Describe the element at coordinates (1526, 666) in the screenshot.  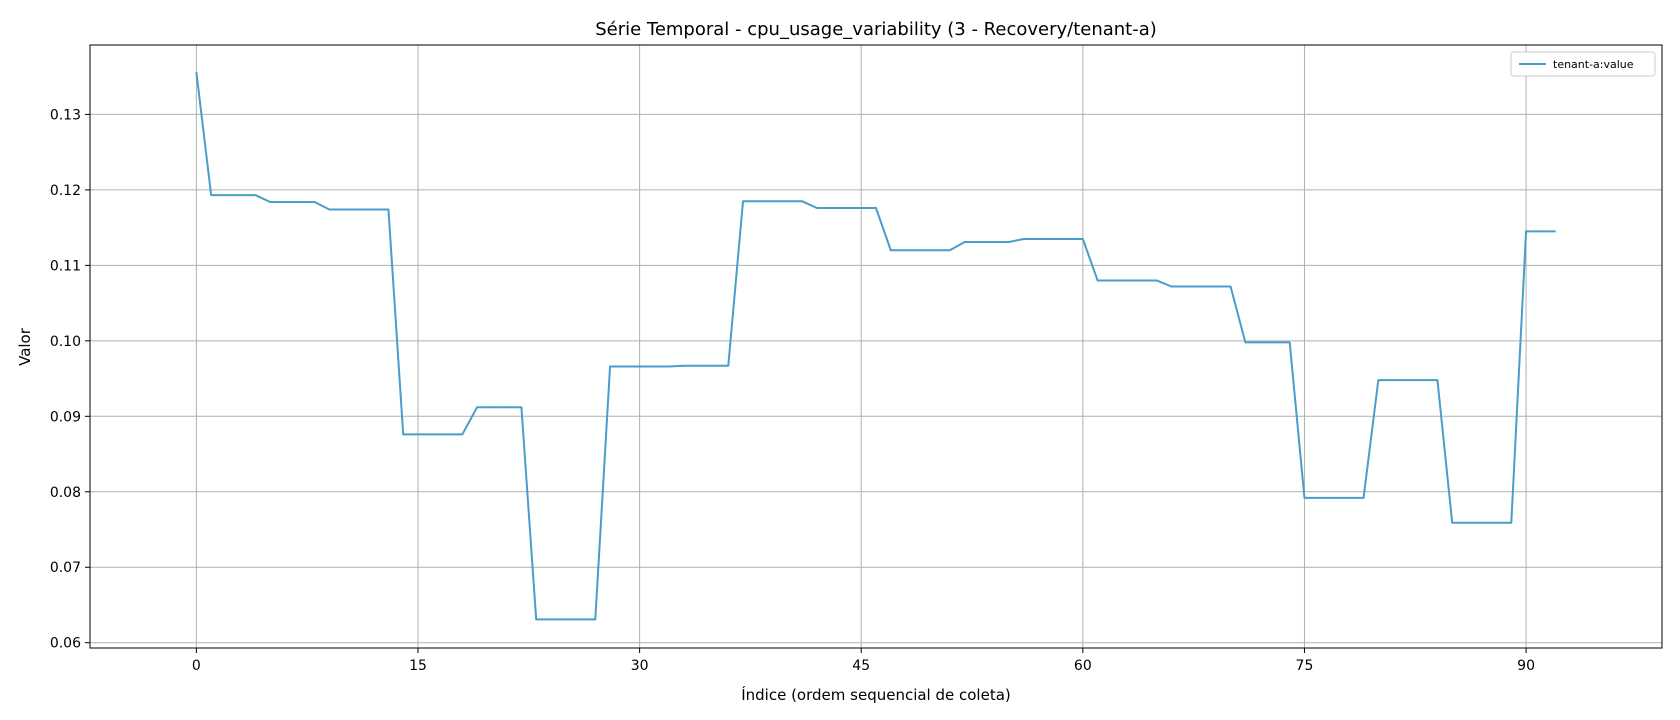
I see `x-tick-label: 90` at that location.